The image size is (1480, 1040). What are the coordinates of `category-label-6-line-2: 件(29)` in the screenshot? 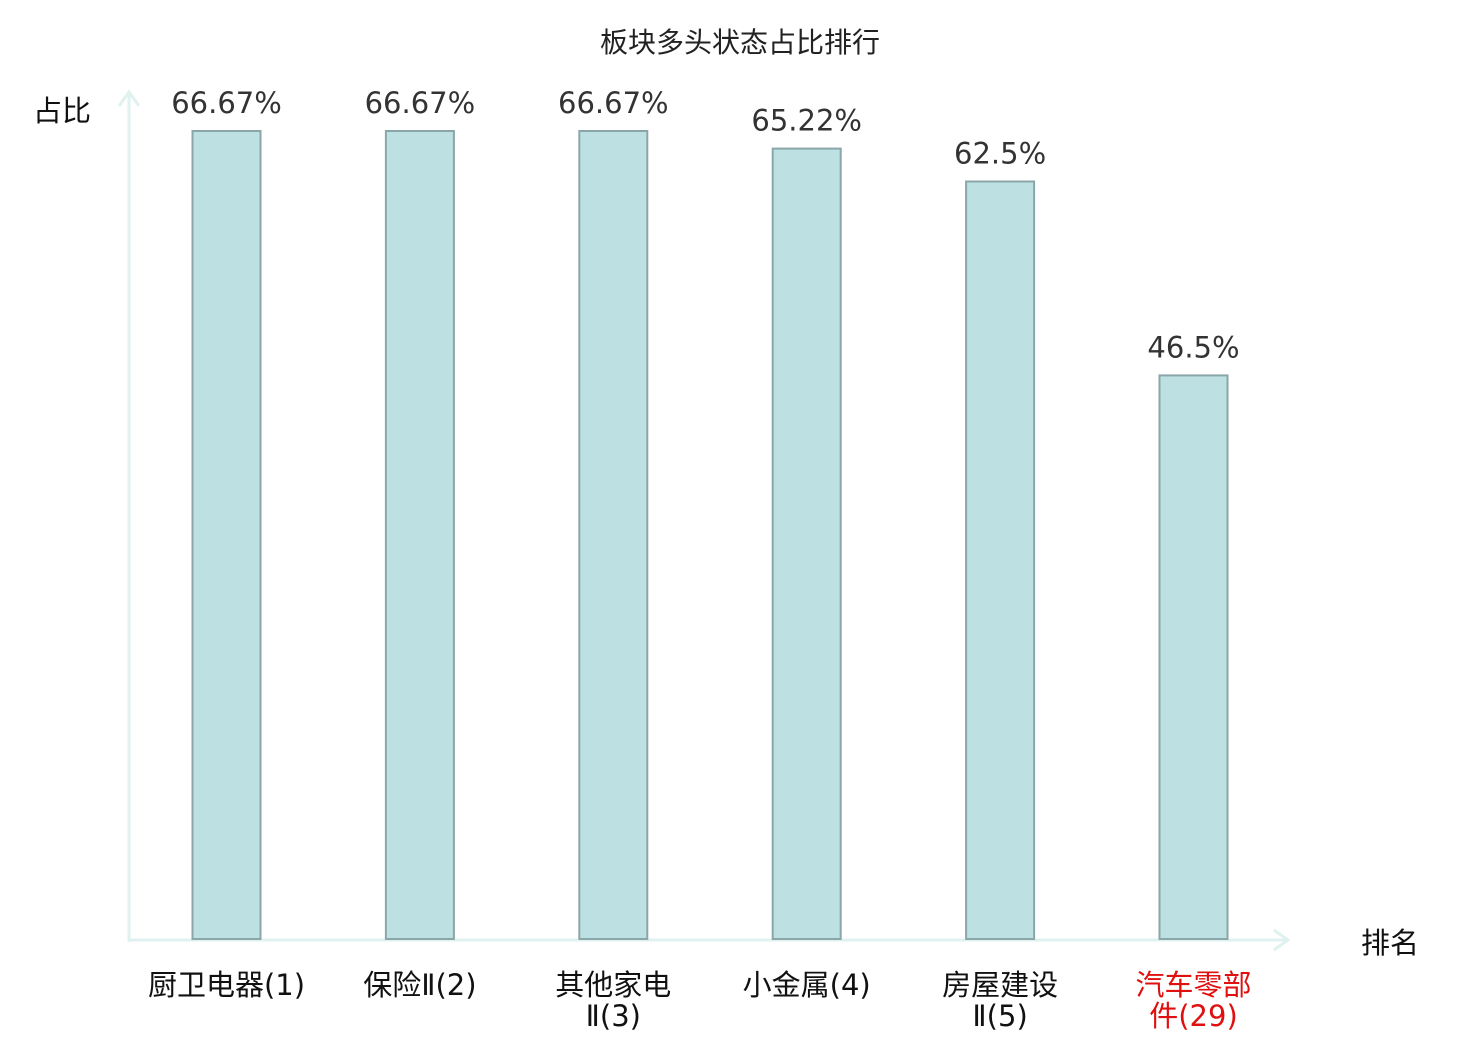 It's located at (1193, 1016).